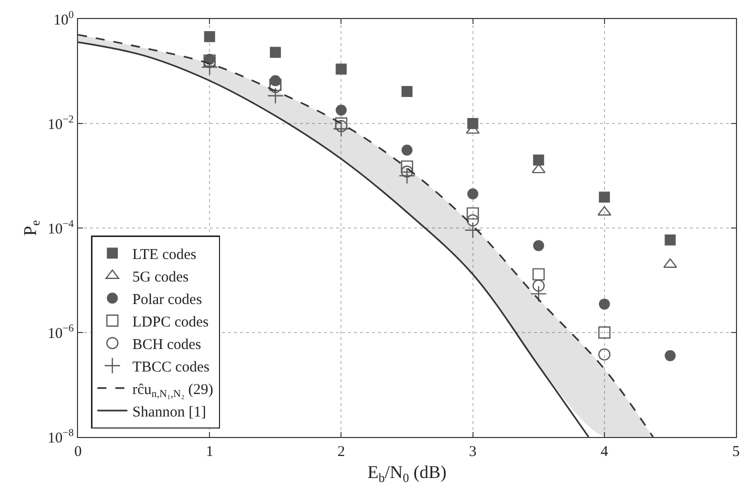 The height and width of the screenshot is (492, 750). Describe the element at coordinates (164, 254) in the screenshot. I see `legend-label: LTE codes` at that location.